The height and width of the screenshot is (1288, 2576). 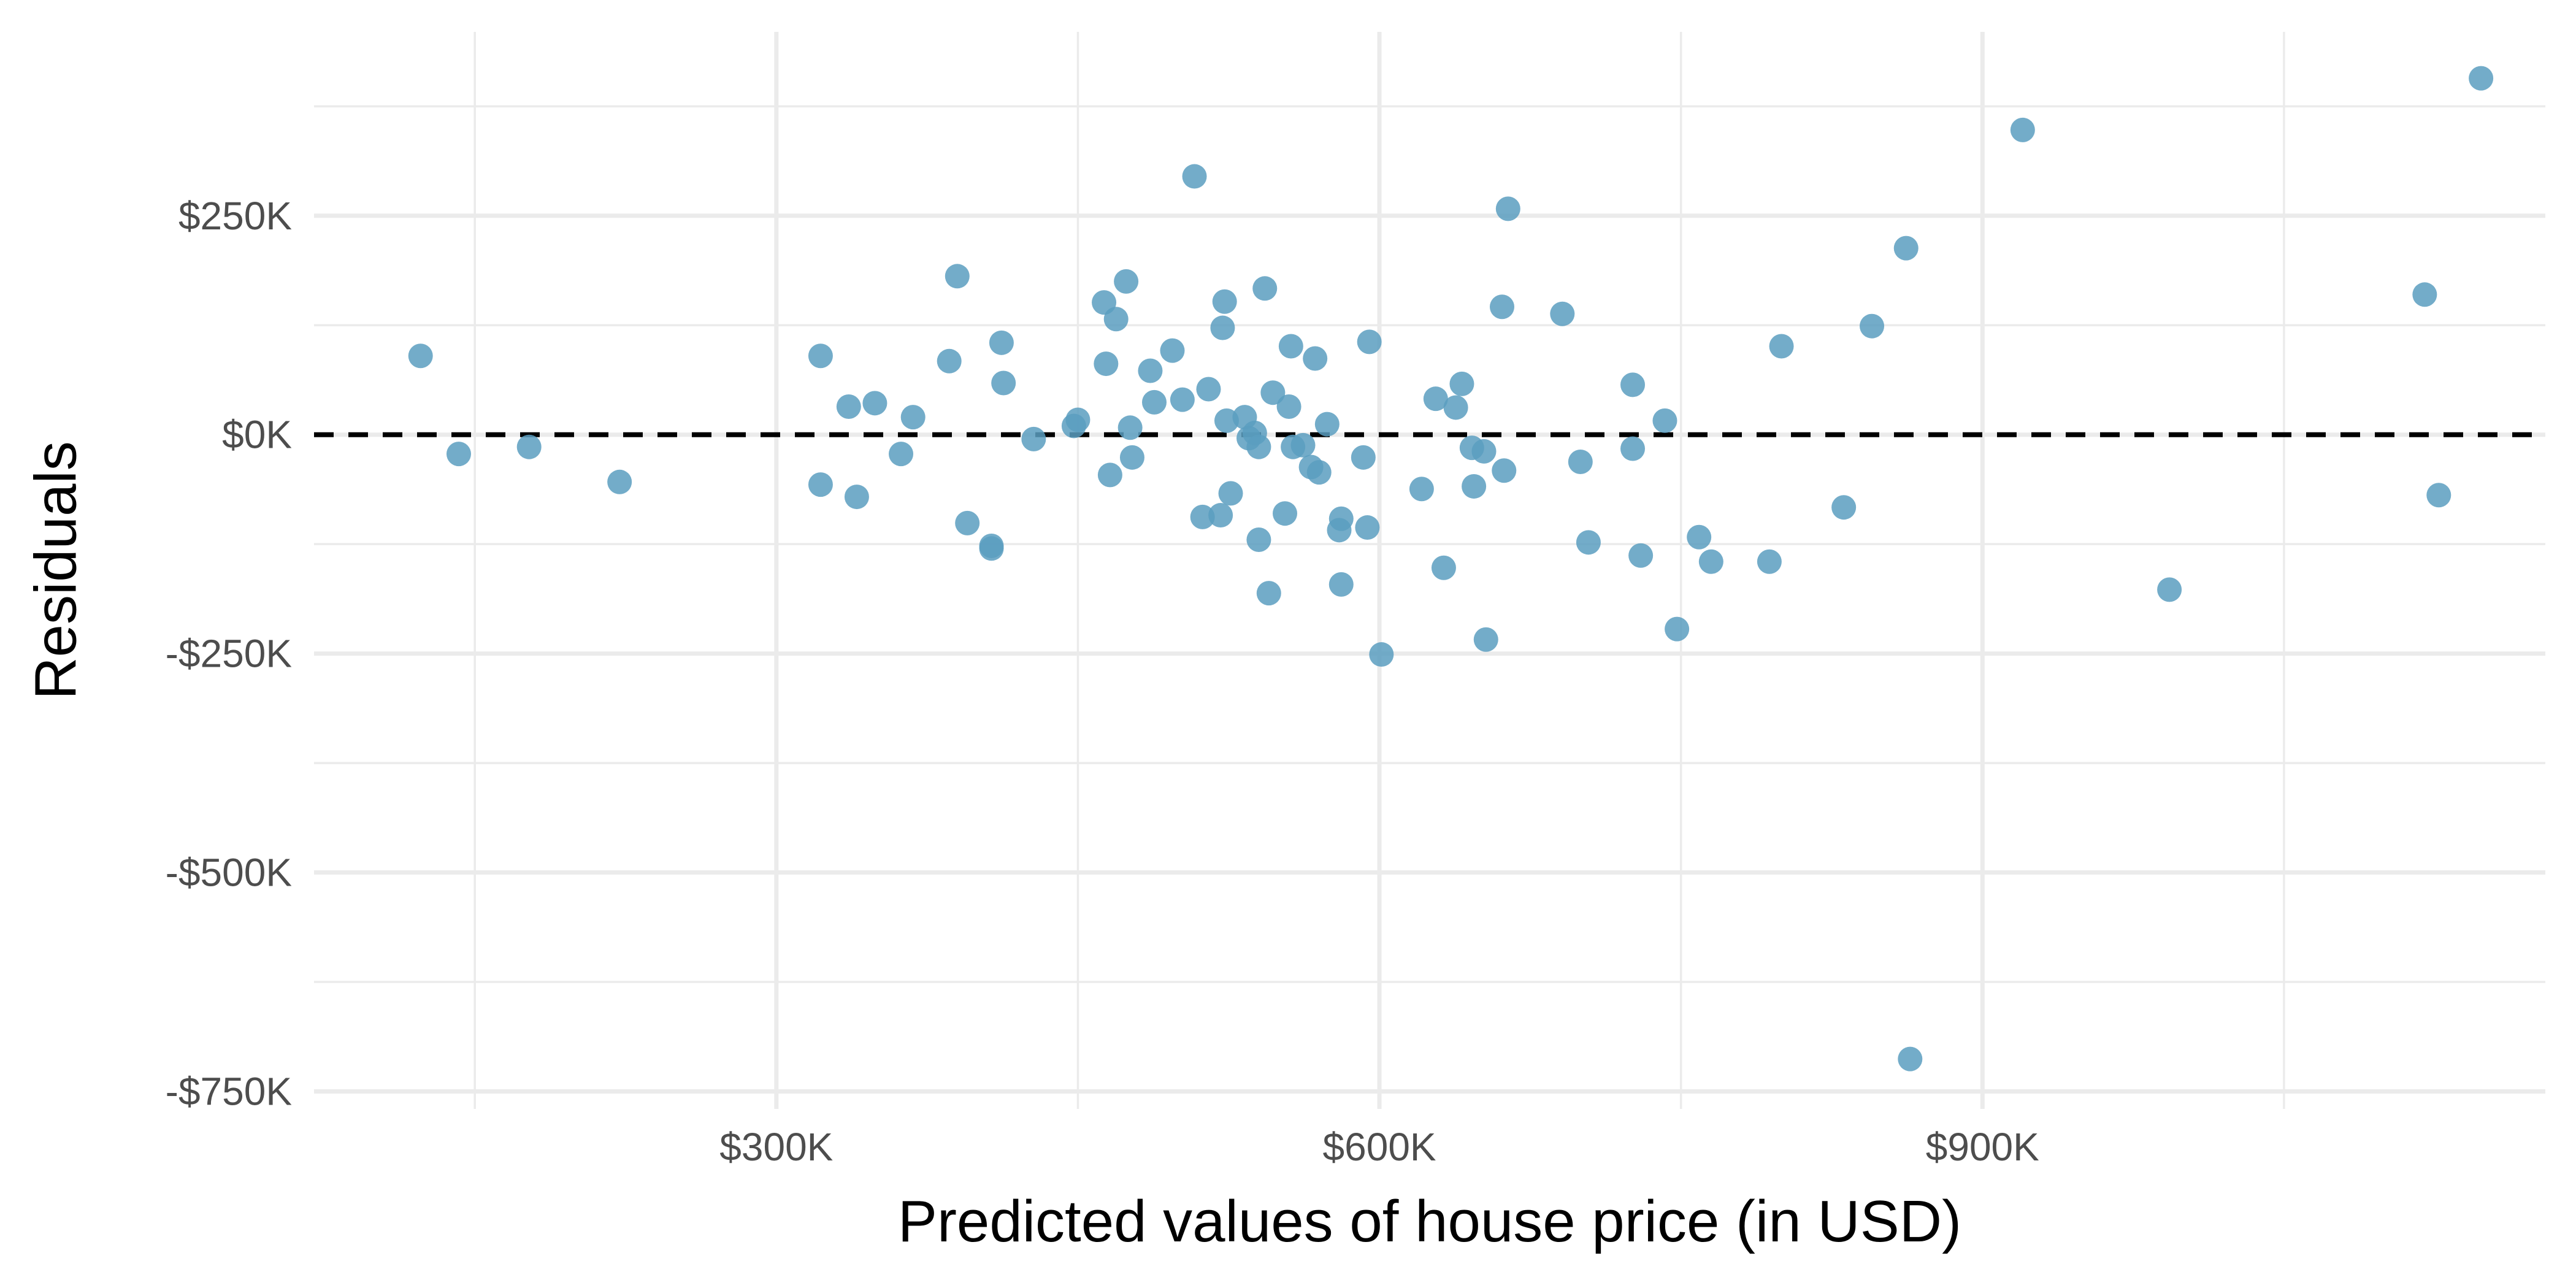 I want to click on y-tick-label: -$500K, so click(x=229, y=873).